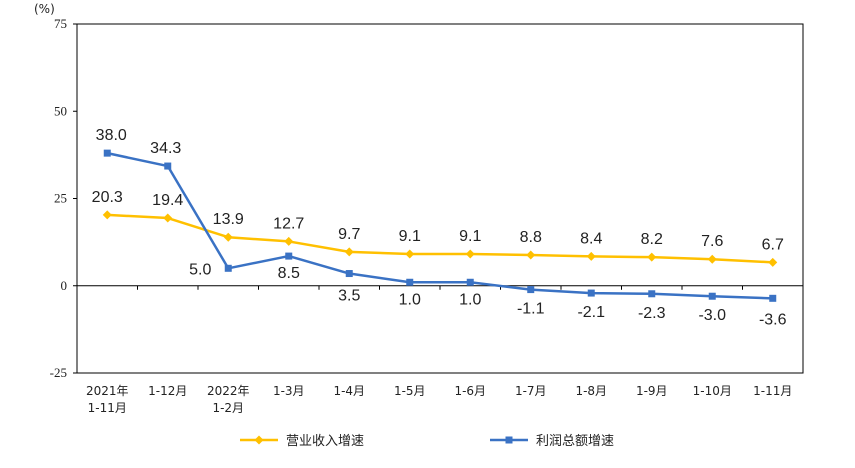 This screenshot has width=855, height=468. What do you see at coordinates (107, 197) in the screenshot?
I see `data-label: 20.3` at bounding box center [107, 197].